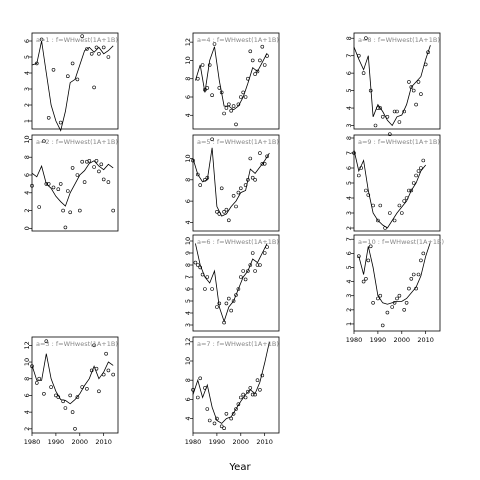 This screenshot has width=480, height=480. I want to click on panel-a8: 3 4 5 6 7 8 a=8 : f=WHwest(1A+1B), so click(393, 84).